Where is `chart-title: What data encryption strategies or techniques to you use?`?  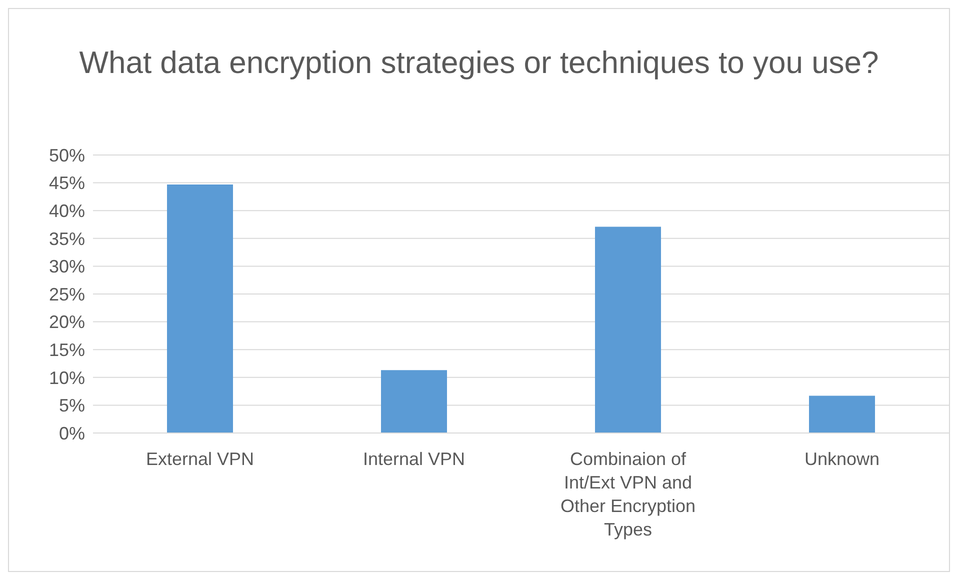
chart-title: What data encryption strategies or techniques to you use? is located at coordinates (479, 63).